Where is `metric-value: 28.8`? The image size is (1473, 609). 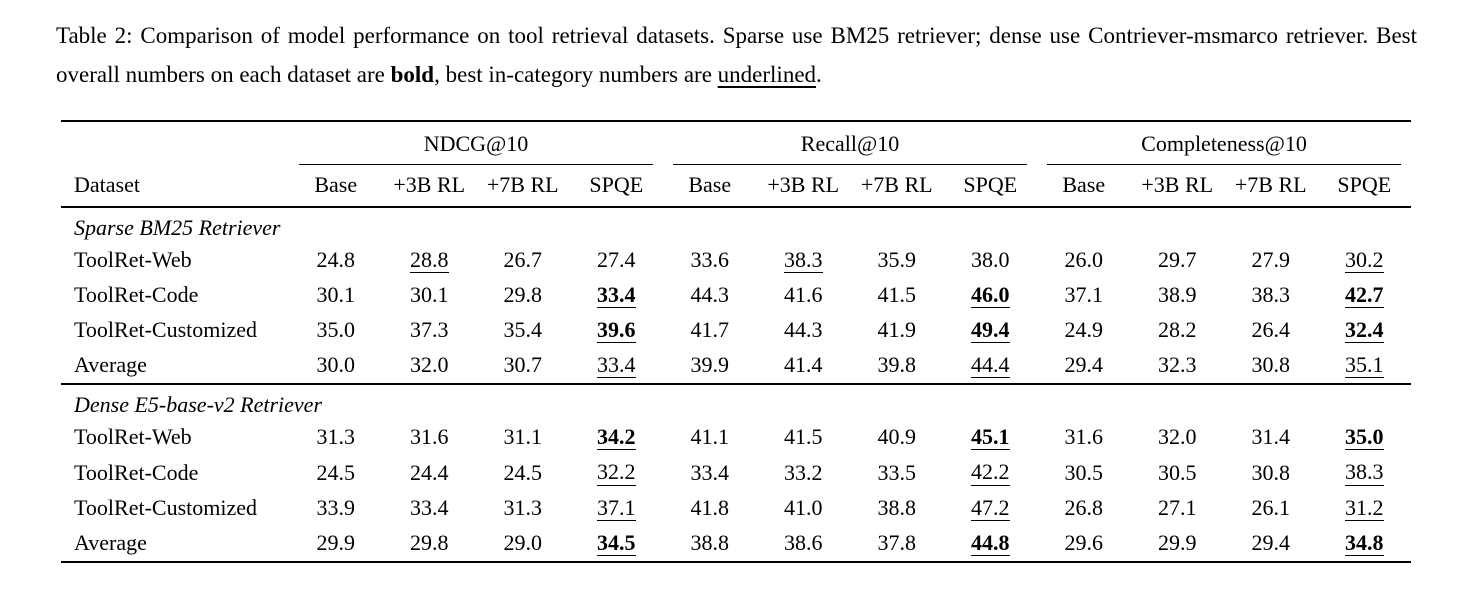 metric-value: 28.8 is located at coordinates (429, 260).